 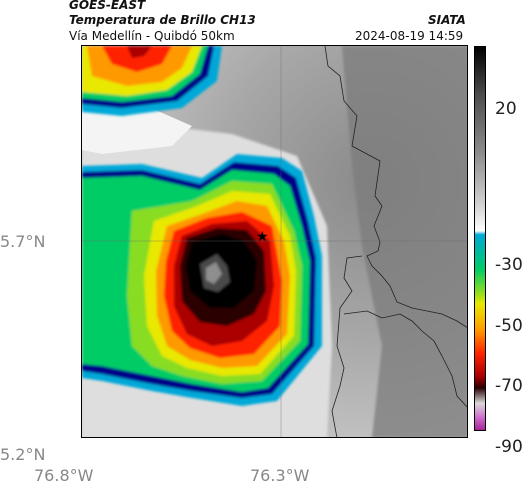 What do you see at coordinates (23, 241) in the screenshot?
I see `lat-label-5-7: 5.7°N` at bounding box center [23, 241].